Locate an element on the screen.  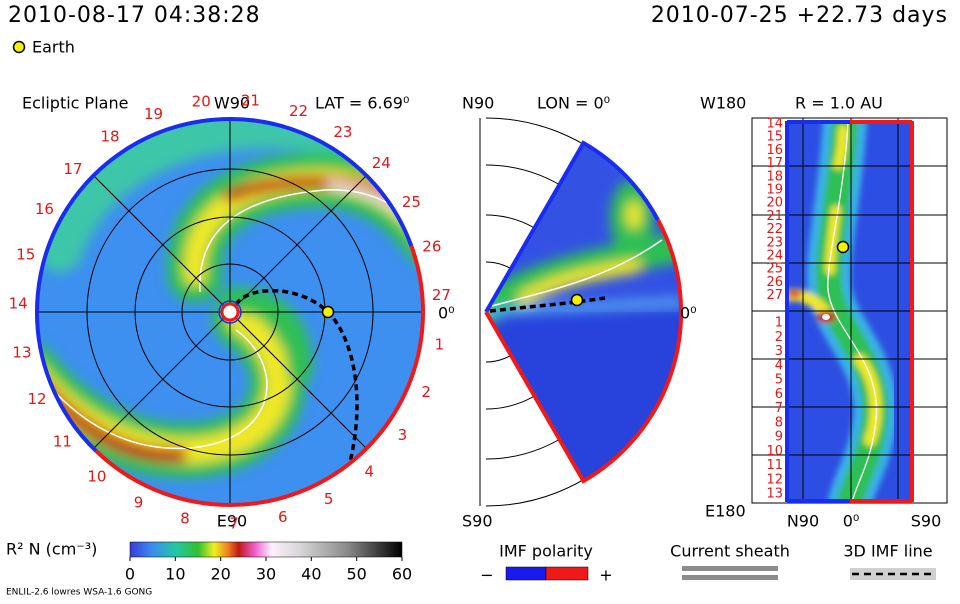
meridional-bottom: S90 is located at coordinates (477, 521).